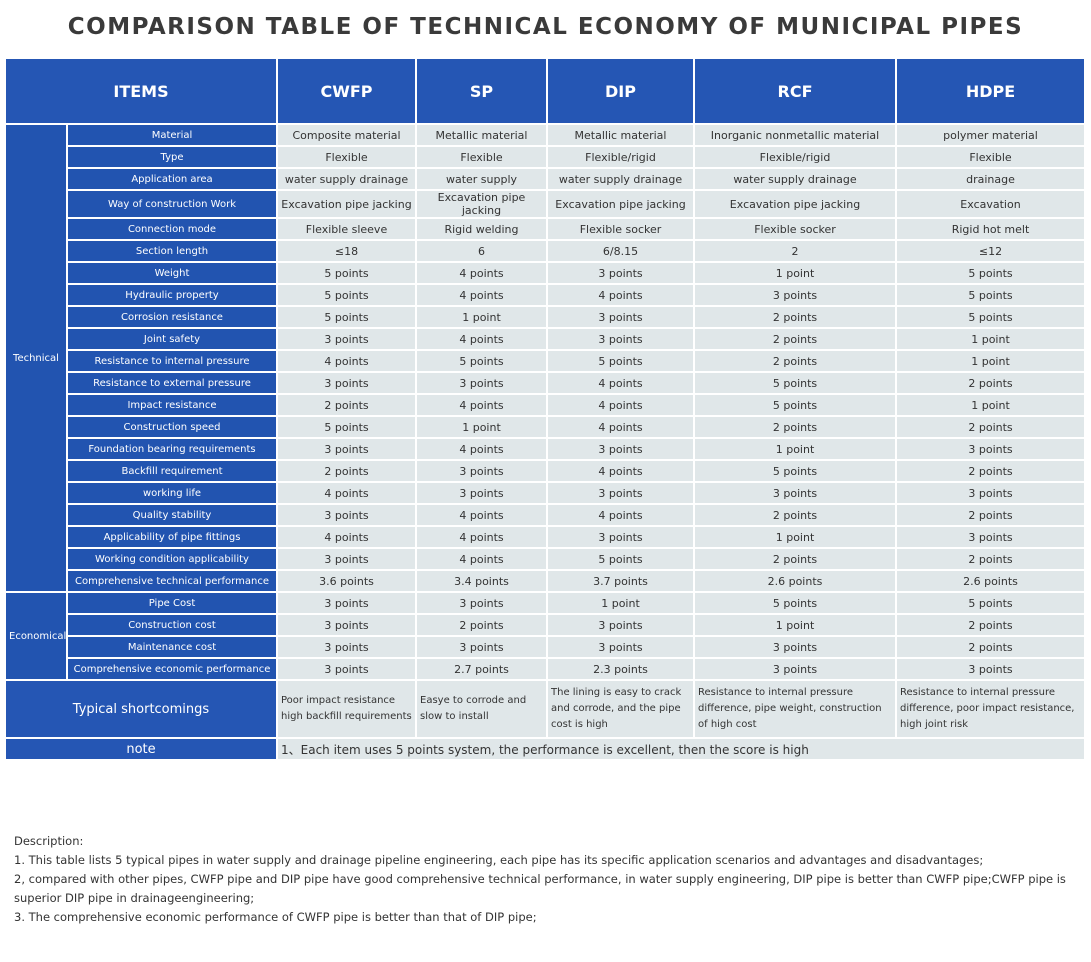 The height and width of the screenshot is (962, 1091). I want to click on shortcoming-cell: Easye to corrode and slow to install, so click(481, 709).